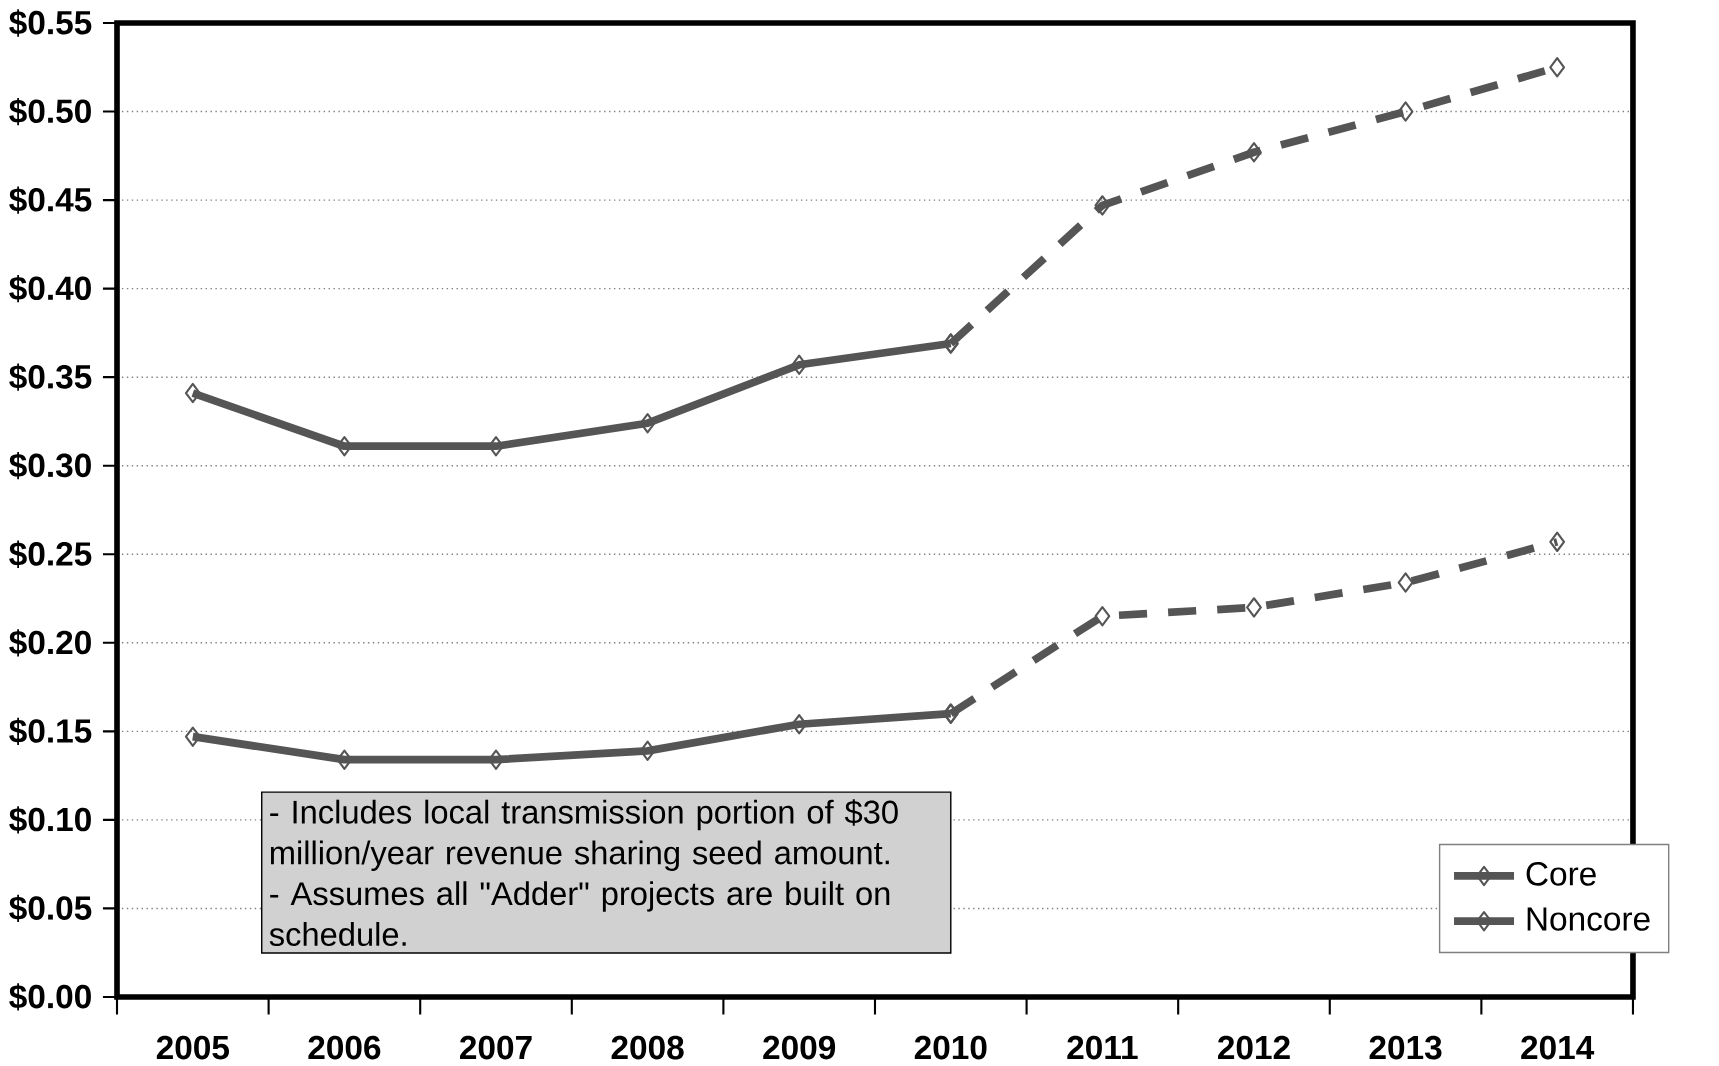 The image size is (1719, 1066). What do you see at coordinates (50, 377) in the screenshot?
I see `y-tick-label: $0.35` at bounding box center [50, 377].